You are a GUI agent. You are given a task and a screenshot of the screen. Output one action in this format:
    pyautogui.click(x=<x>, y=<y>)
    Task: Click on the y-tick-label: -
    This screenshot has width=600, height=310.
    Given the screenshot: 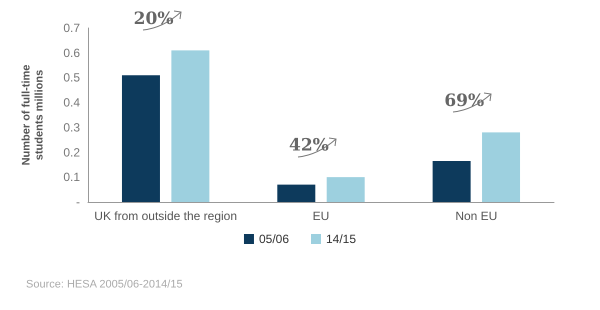 What is the action you would take?
    pyautogui.click(x=78, y=202)
    